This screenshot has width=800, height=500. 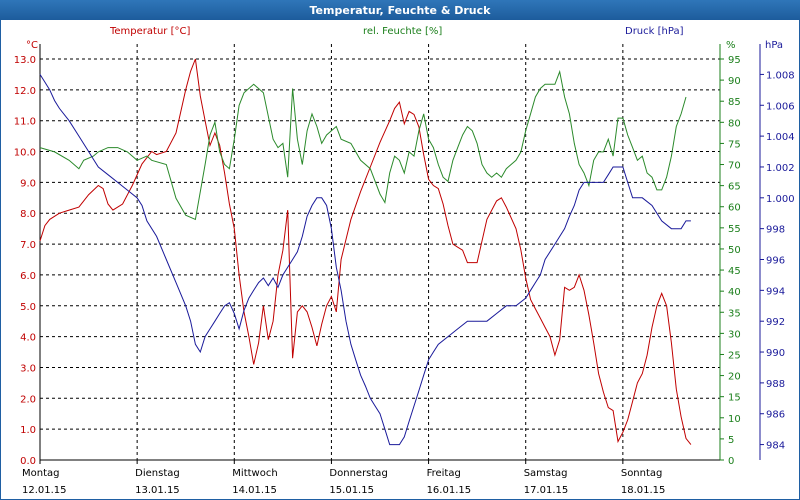 I want to click on pressure-tick: 996, so click(x=775, y=261).